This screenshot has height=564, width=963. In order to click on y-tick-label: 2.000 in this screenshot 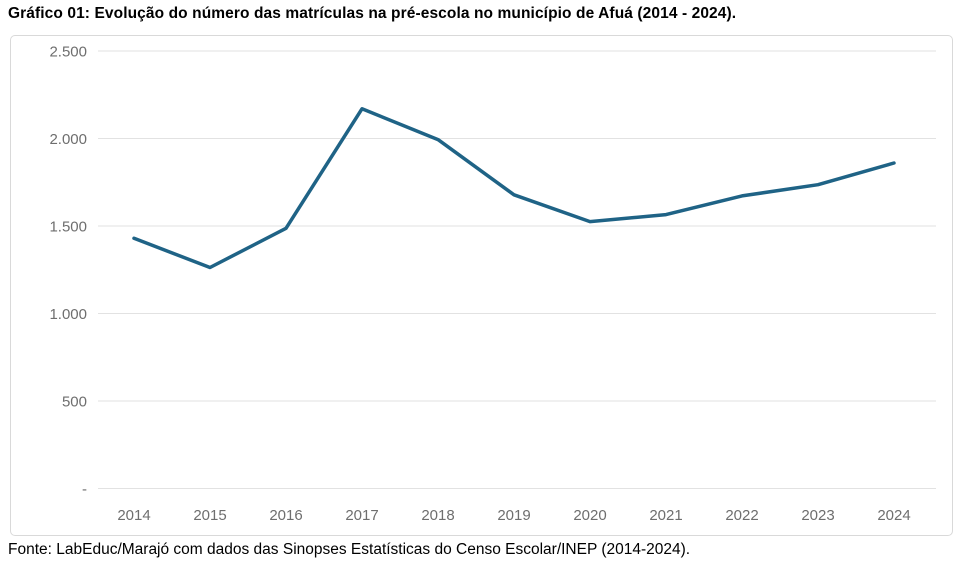, I will do `click(68, 139)`.